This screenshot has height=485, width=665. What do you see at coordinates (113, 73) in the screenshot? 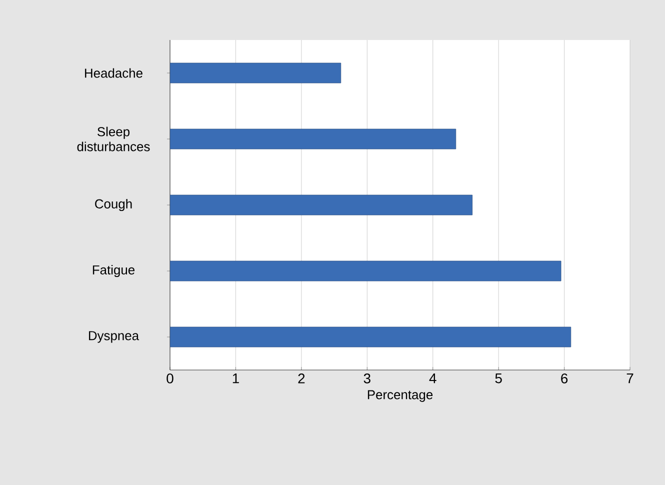
I see `y-tick-label: Headache` at bounding box center [113, 73].